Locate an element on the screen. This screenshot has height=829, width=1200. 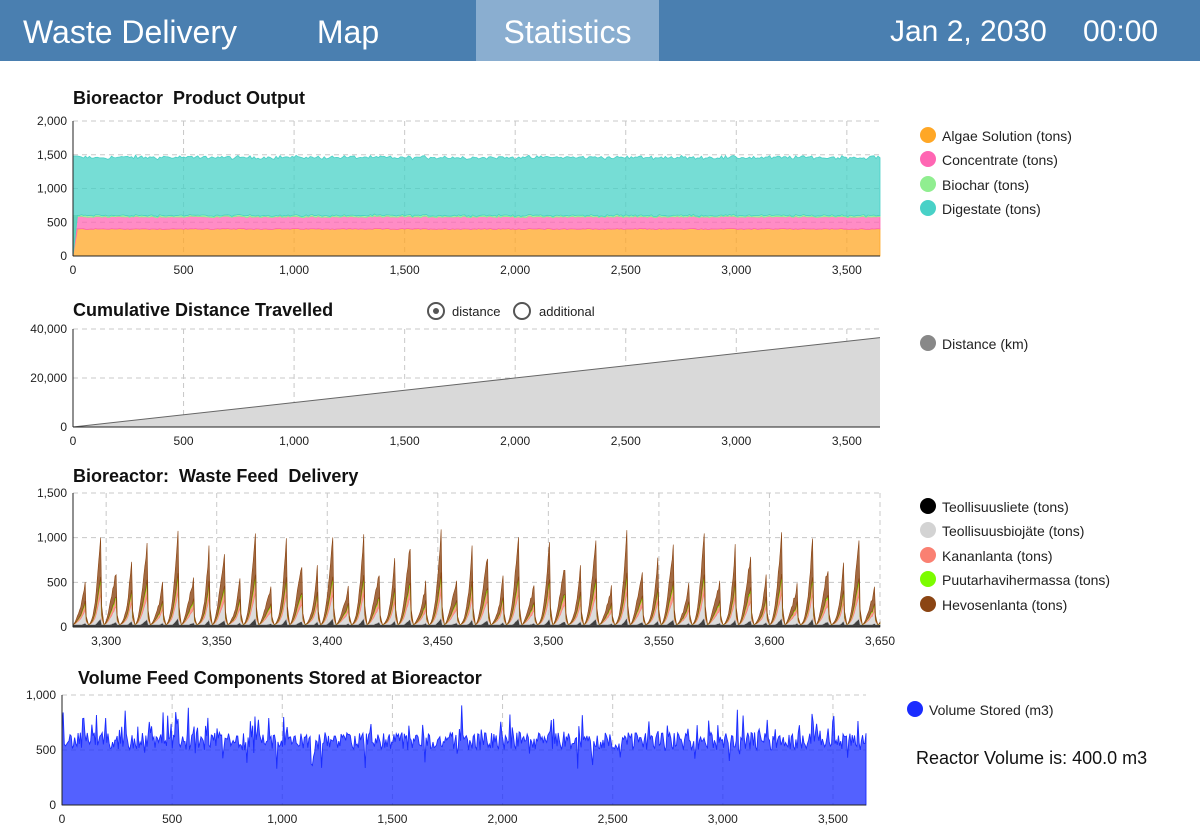
product-y-tick-label: 2,000 is located at coordinates (52, 121).